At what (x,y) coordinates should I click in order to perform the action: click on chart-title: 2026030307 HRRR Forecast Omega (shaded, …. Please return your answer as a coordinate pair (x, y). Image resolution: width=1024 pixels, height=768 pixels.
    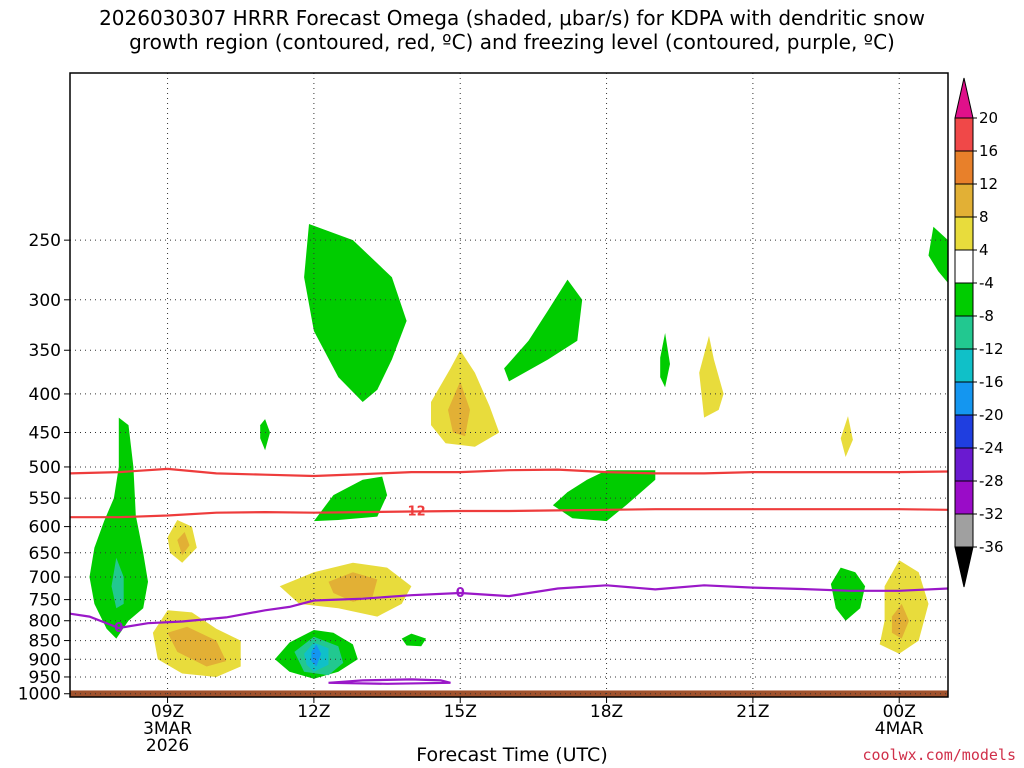
    Looking at the image, I should click on (512, 30).